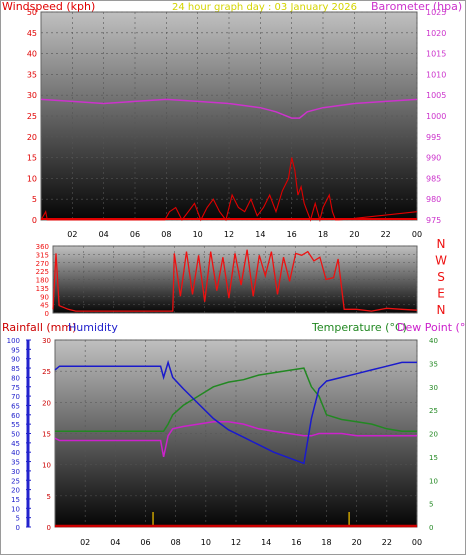  What do you see at coordinates (46, 403) in the screenshot?
I see `rain-tick-label: 20` at bounding box center [46, 403].